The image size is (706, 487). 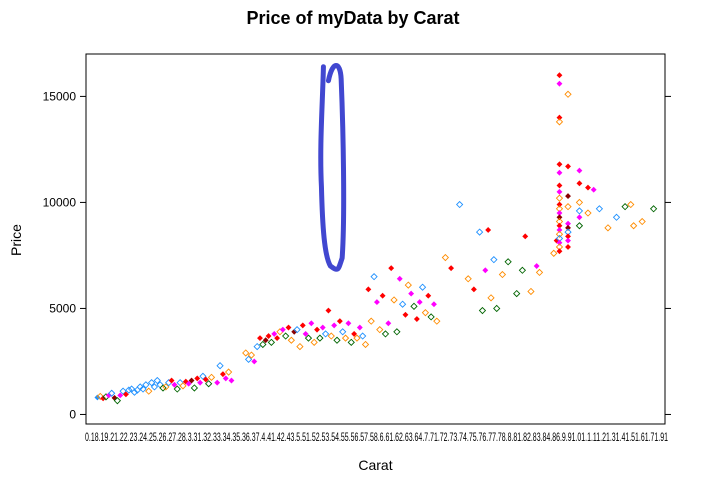 I want to click on x-axis-label: Carat, so click(x=375, y=465).